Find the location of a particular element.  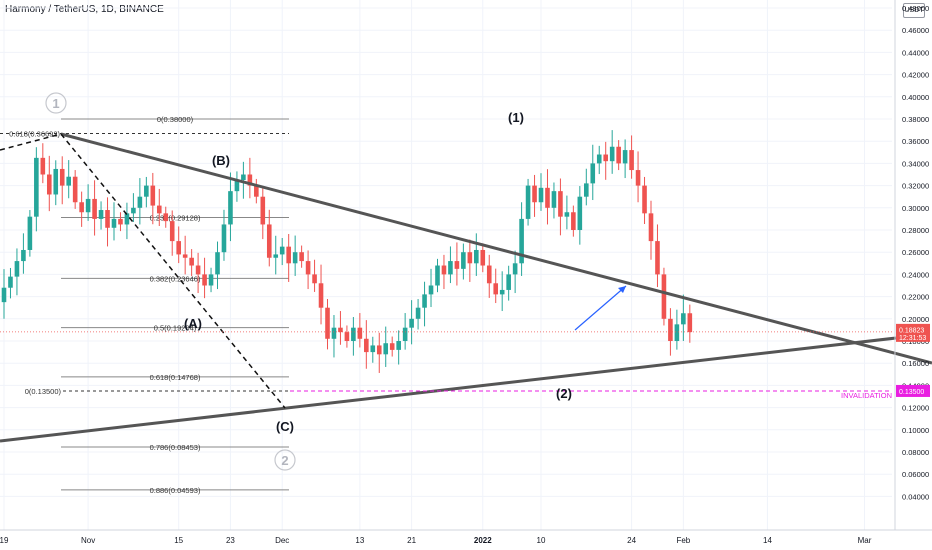

price-tick-label: 0.38000 is located at coordinates (915, 119).